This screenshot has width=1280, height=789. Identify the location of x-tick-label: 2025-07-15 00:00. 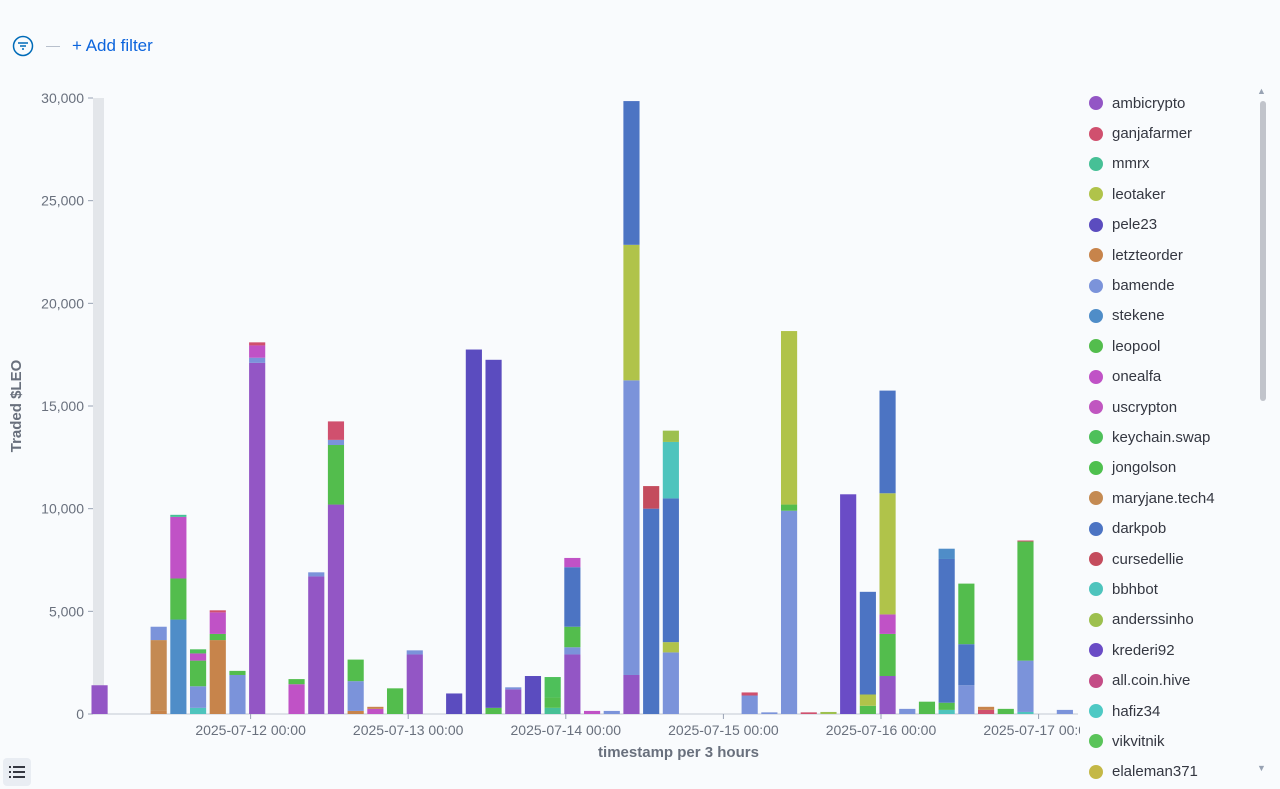
(723, 730).